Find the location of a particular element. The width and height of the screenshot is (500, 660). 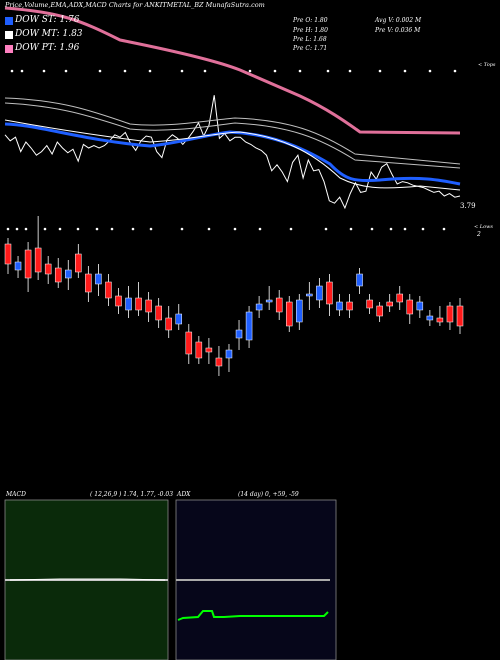

pre-high: Pre H: 1.80 is located at coordinates (310, 30).